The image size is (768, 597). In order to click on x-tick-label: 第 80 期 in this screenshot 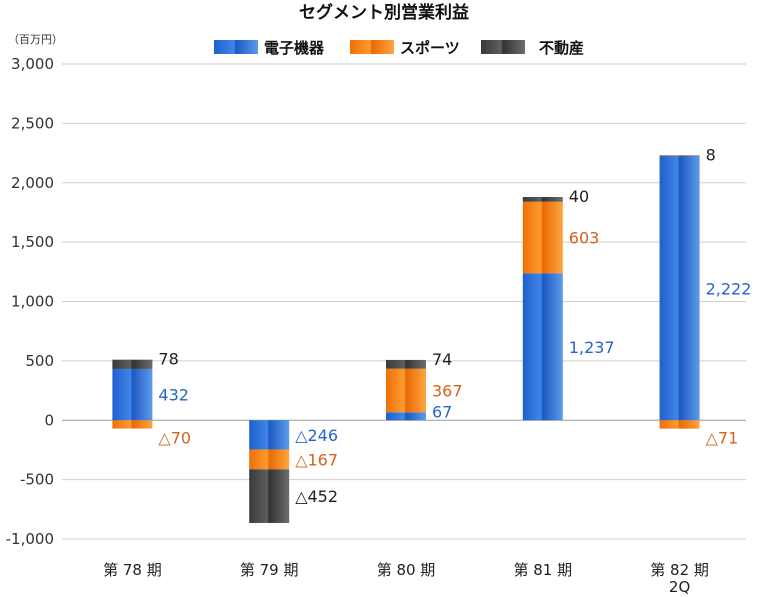, I will do `click(406, 570)`.